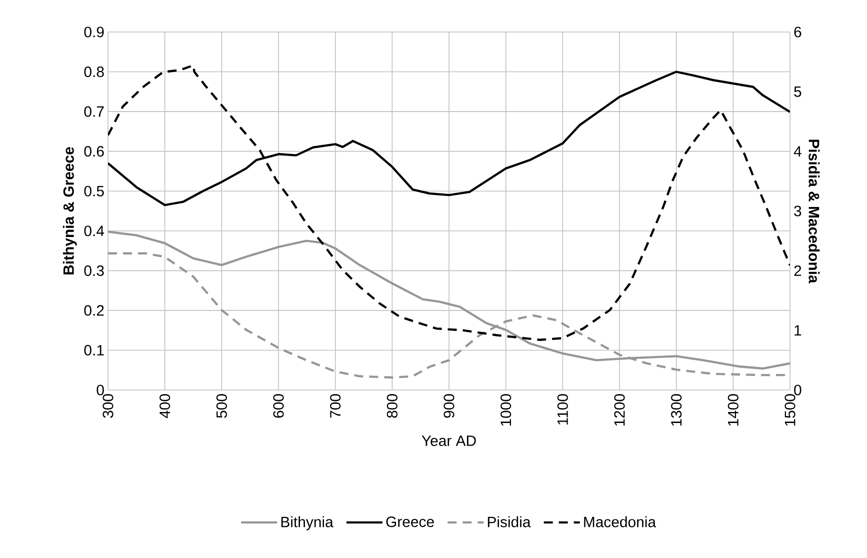  I want to click on x-tick-label: 1400, so click(733, 410).